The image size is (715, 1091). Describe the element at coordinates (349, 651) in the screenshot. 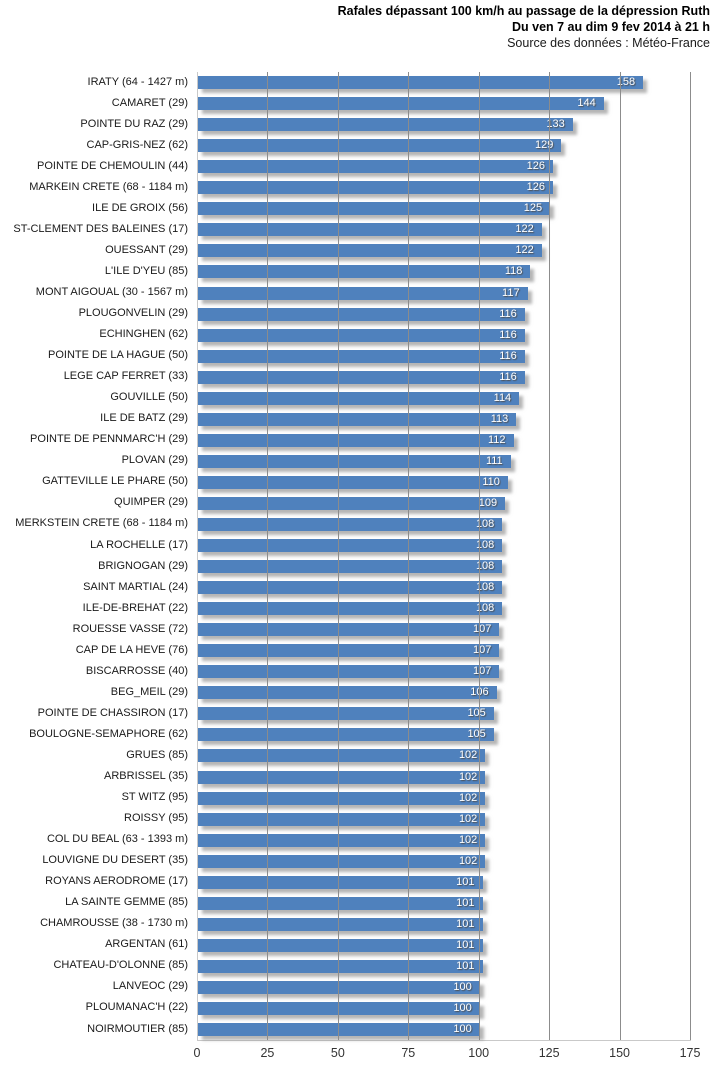

I see `bar: 107` at that location.